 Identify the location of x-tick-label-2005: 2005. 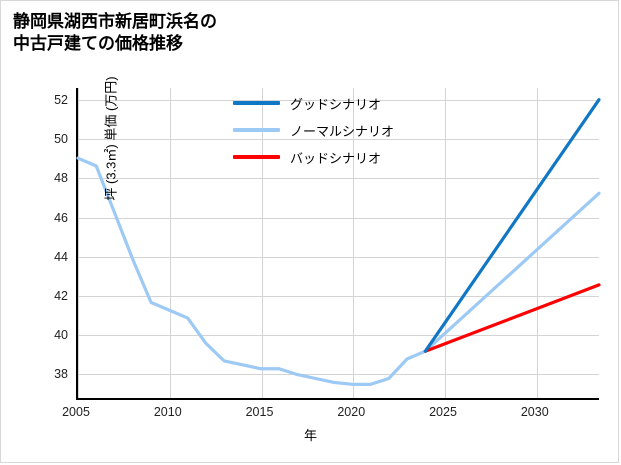
(76, 412).